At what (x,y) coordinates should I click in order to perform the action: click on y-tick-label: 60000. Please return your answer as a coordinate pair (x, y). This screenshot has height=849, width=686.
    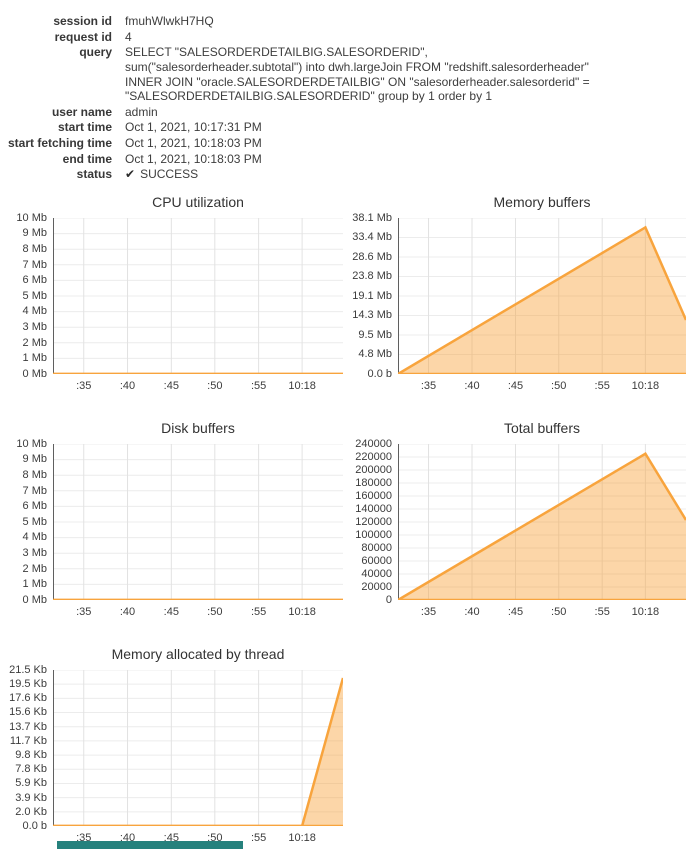
    Looking at the image, I should click on (376, 560).